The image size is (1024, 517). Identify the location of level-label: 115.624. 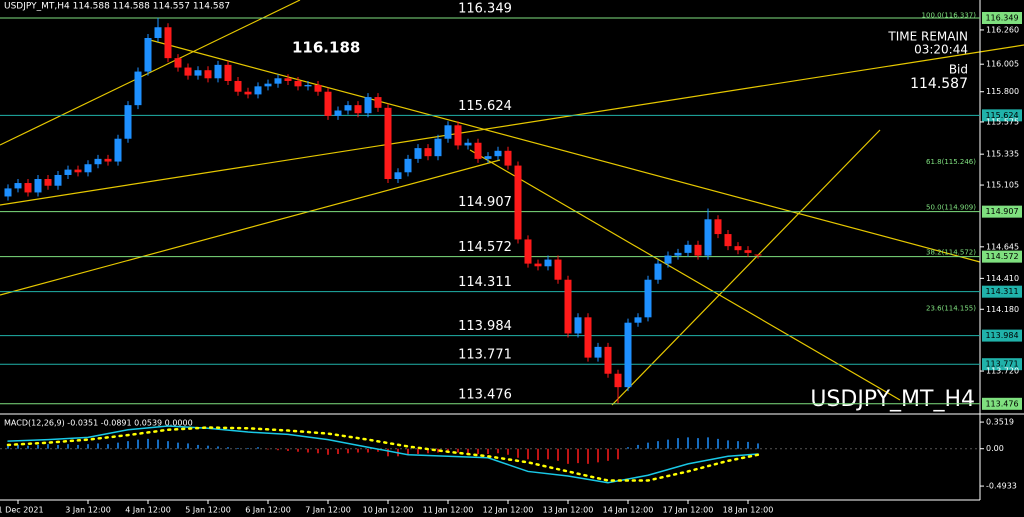
(485, 106).